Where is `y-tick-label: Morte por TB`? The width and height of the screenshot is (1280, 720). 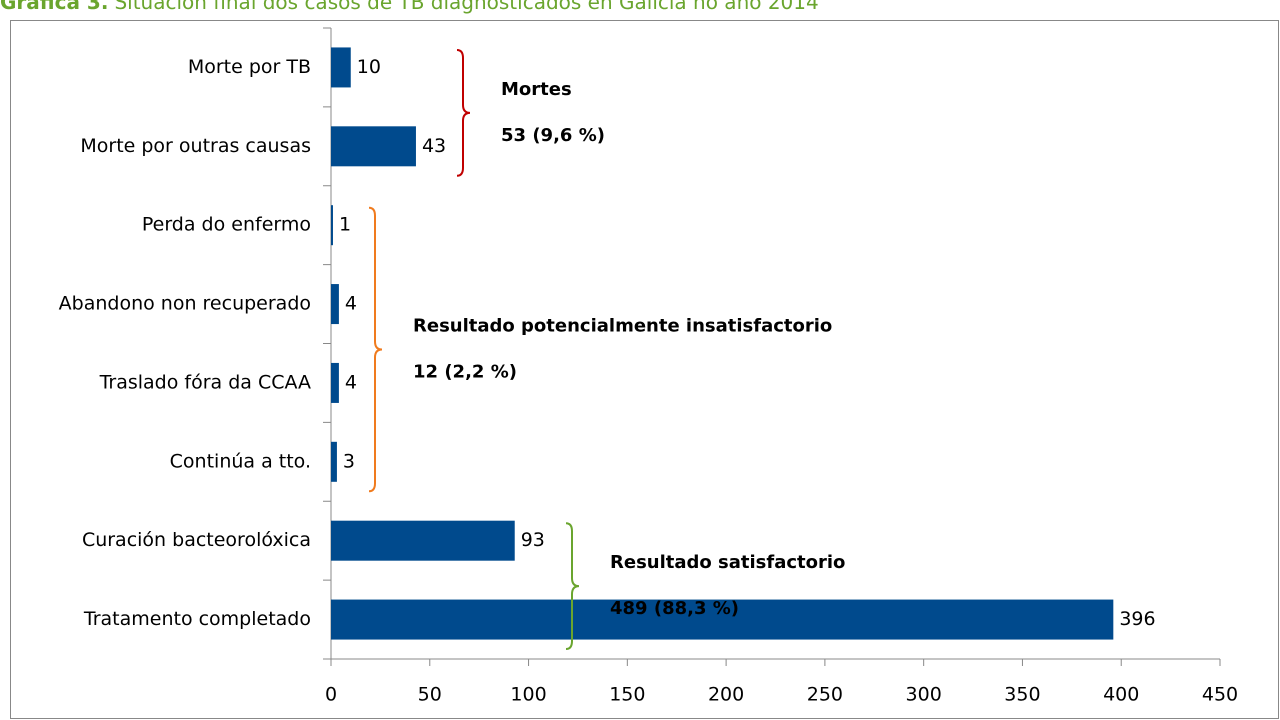 y-tick-label: Morte por TB is located at coordinates (249, 67).